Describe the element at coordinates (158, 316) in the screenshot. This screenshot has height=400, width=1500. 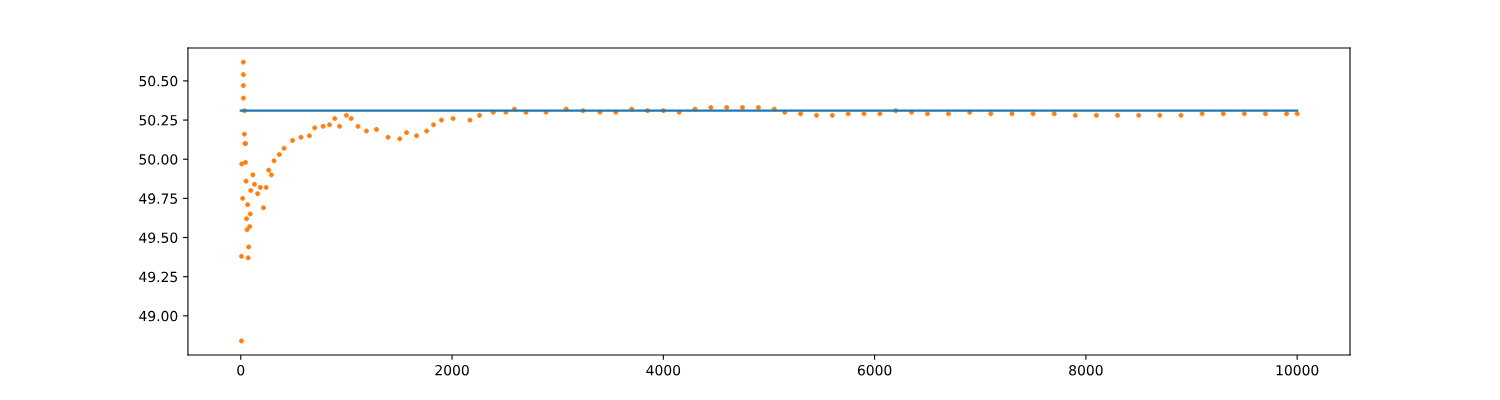
I see `y-tick-label: 49.00` at that location.